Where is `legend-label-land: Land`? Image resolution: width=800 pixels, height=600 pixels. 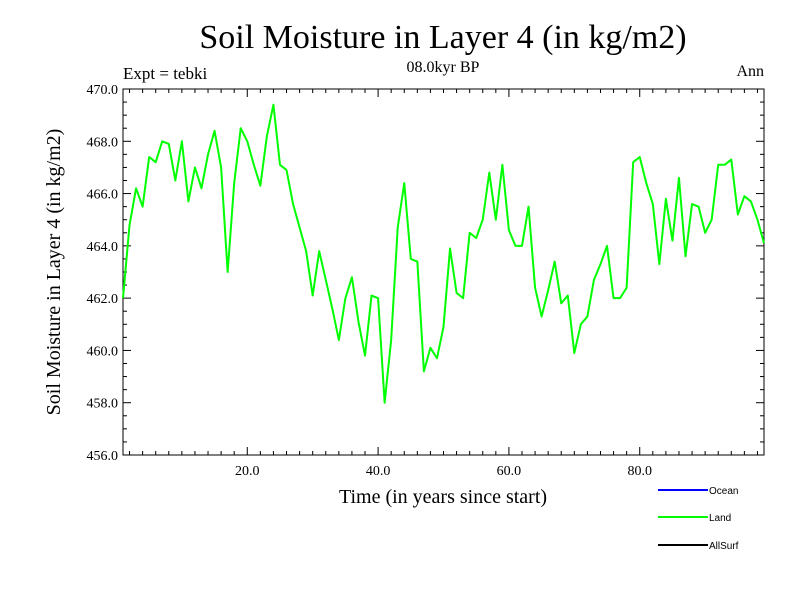
legend-label-land: Land is located at coordinates (720, 518).